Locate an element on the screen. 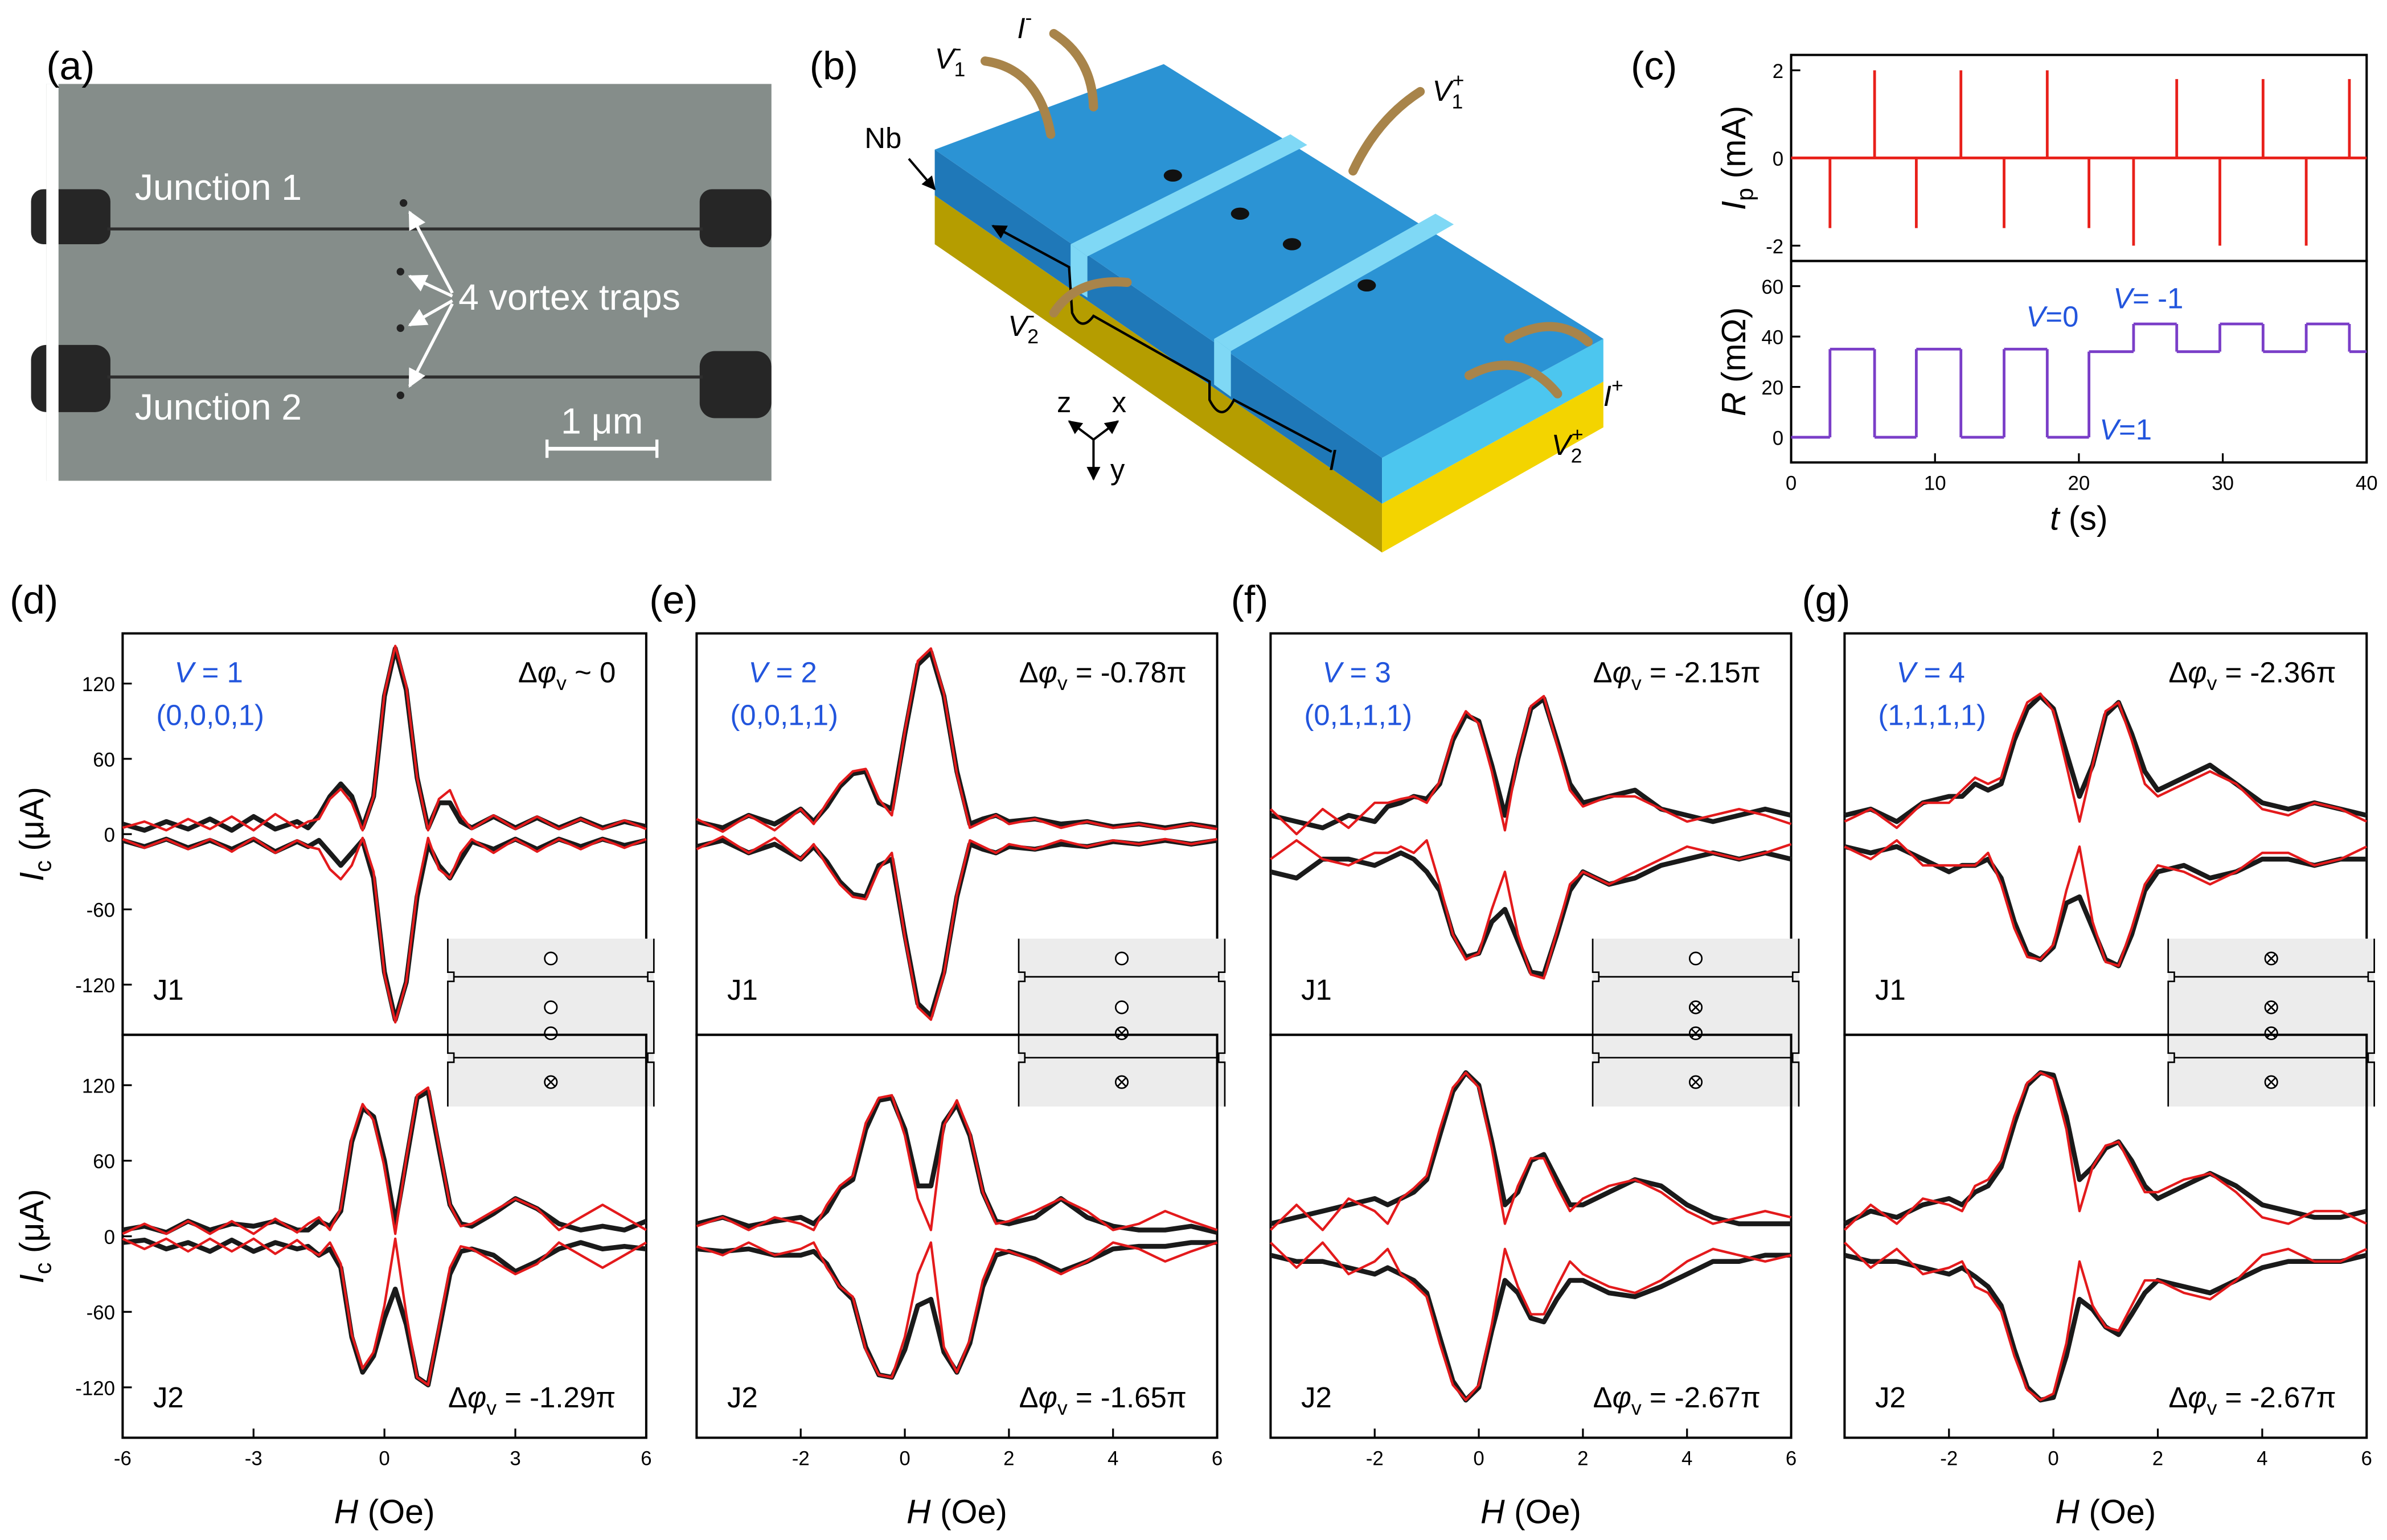 This screenshot has height=1540, width=2387. chart: J1 (0,0,1,1) is located at coordinates (957, 834).